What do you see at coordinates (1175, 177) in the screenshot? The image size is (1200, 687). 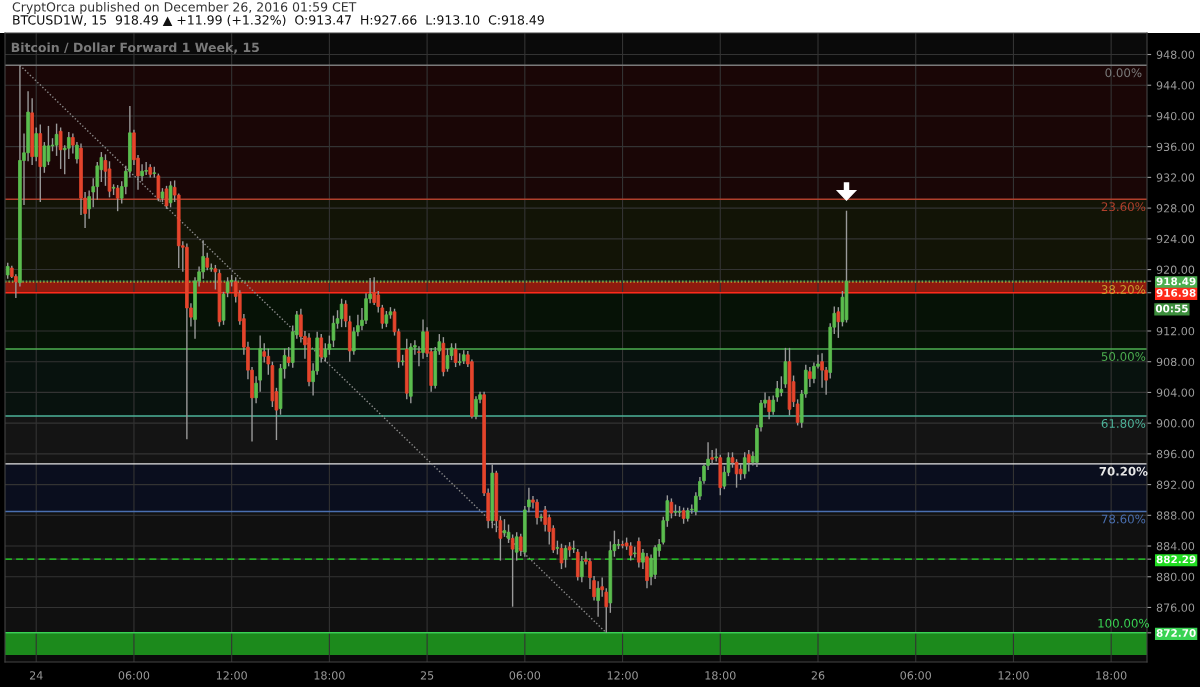 I see `y-tick-label: 932.00` at bounding box center [1175, 177].